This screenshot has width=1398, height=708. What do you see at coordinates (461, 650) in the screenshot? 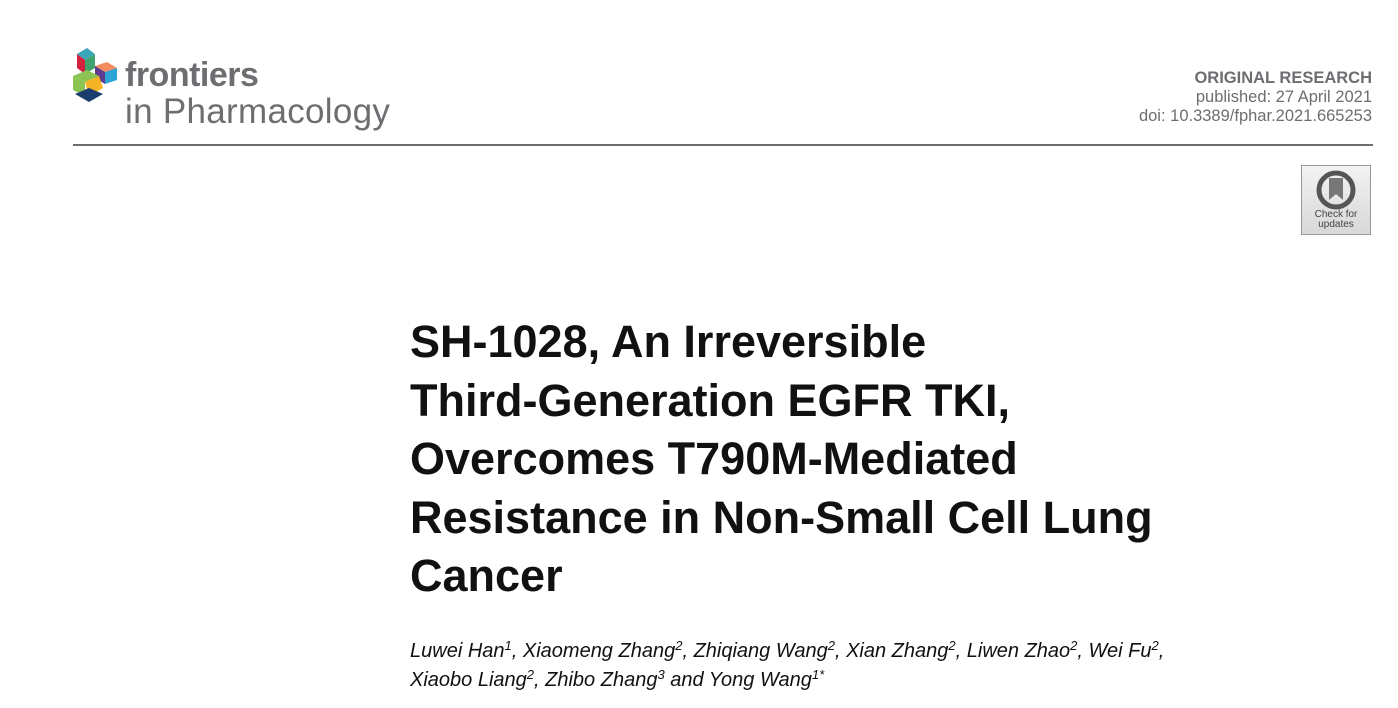
I see `author: Luwei Han1` at bounding box center [461, 650].